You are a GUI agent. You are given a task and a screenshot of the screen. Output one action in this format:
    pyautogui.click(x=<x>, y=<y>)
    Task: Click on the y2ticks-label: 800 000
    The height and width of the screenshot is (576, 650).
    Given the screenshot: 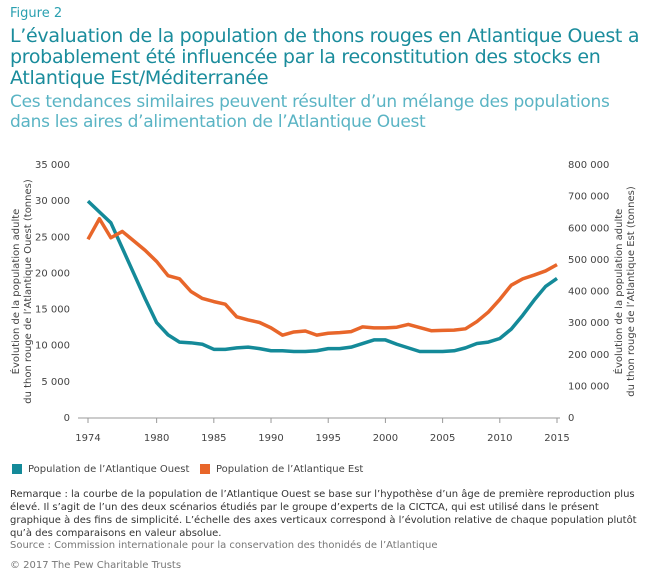 What is the action you would take?
    pyautogui.click(x=588, y=165)
    